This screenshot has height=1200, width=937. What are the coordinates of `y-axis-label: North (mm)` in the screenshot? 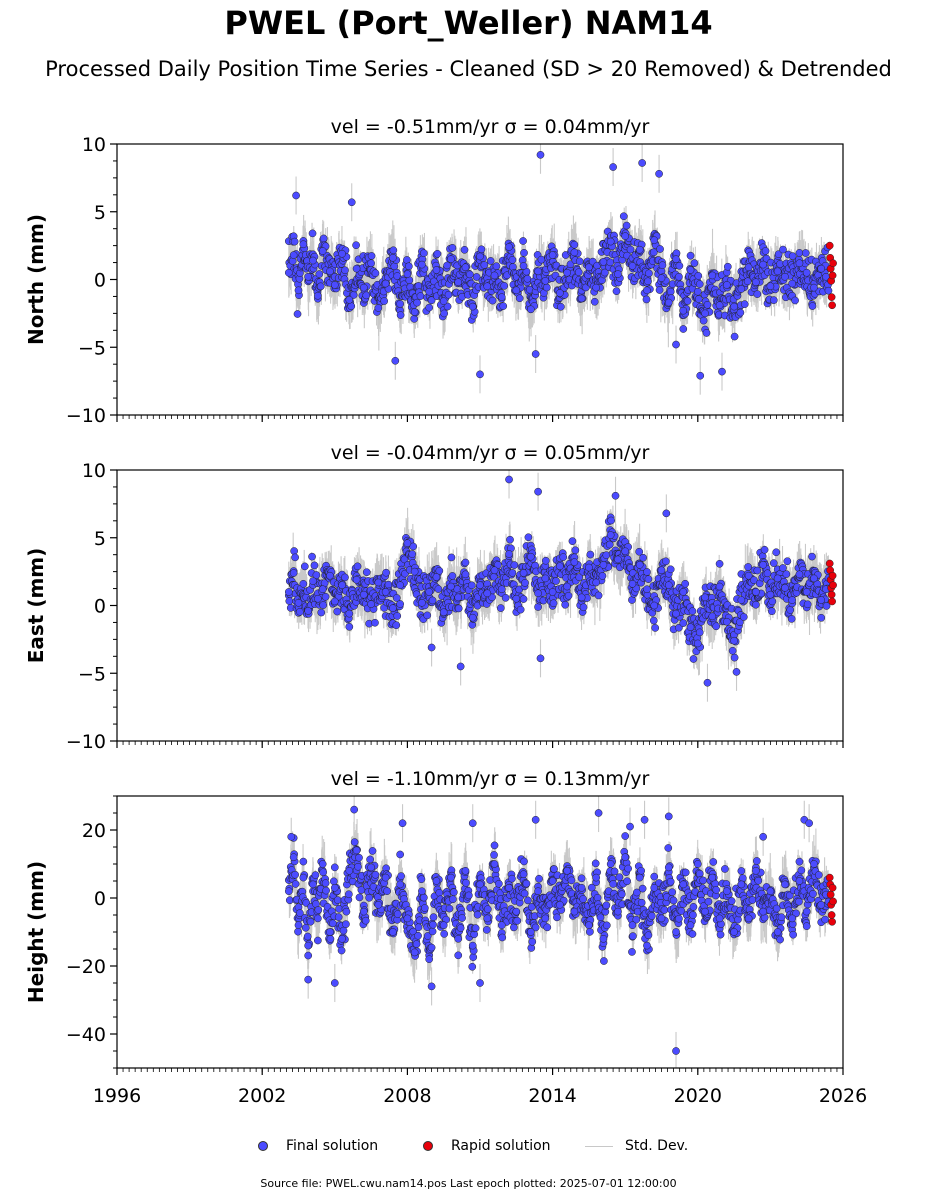 It's located at (36, 279).